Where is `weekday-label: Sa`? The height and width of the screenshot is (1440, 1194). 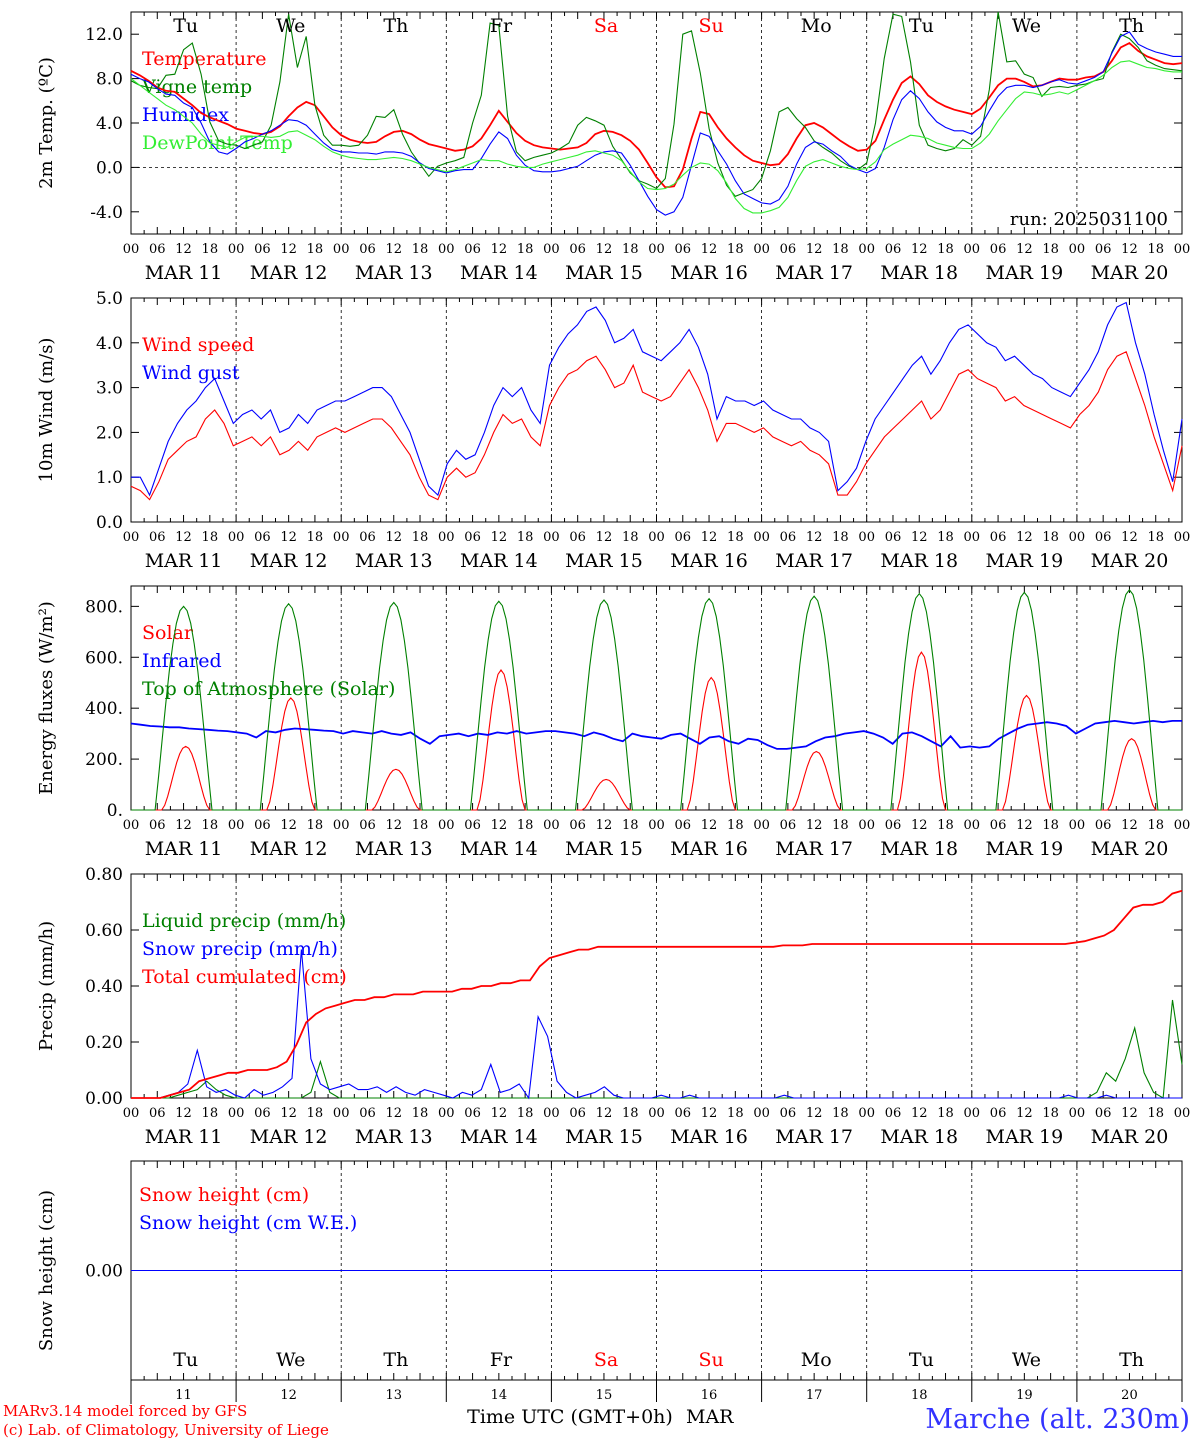 weekday-label: Sa is located at coordinates (606, 1360).